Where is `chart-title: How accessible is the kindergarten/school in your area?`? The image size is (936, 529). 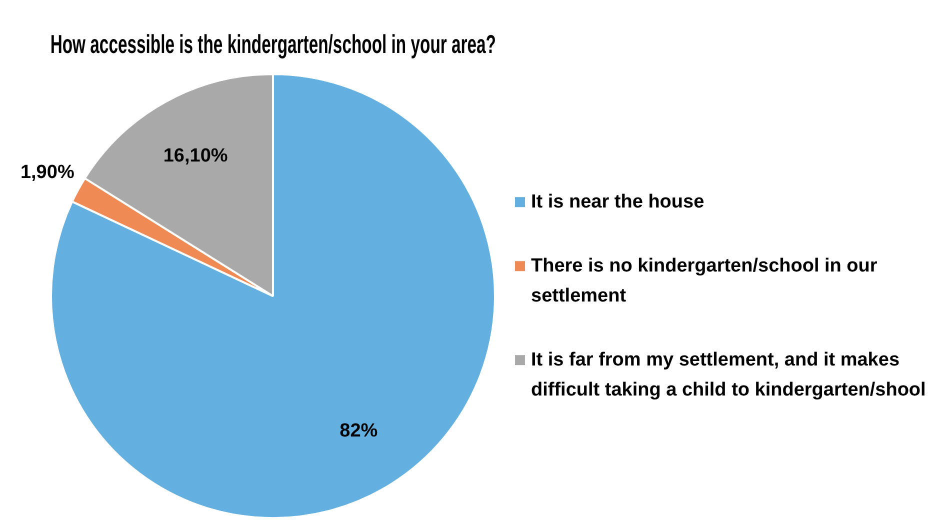
chart-title: How accessible is the kindergarten/school in your area? is located at coordinates (273, 43).